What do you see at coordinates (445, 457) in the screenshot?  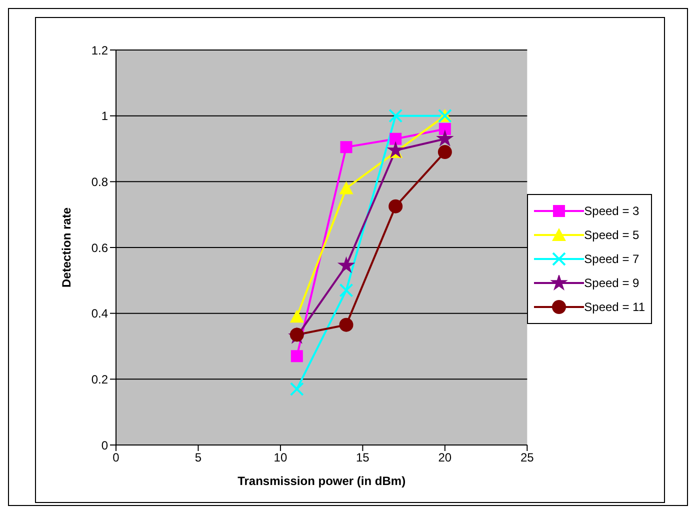 I see `x-tick-label: 20` at bounding box center [445, 457].